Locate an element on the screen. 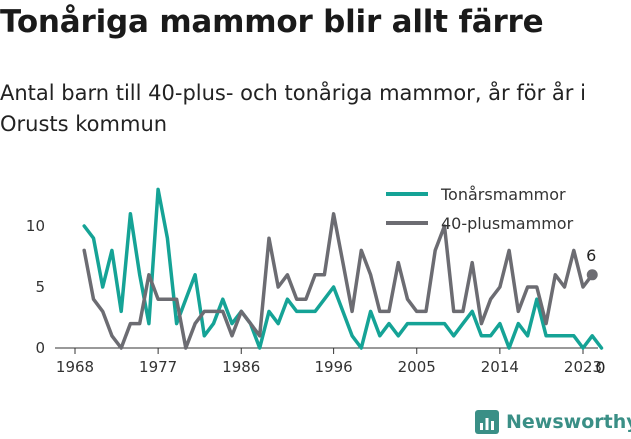 Image resolution: width=631 pixels, height=439 pixels. end-point-marker is located at coordinates (592, 275).